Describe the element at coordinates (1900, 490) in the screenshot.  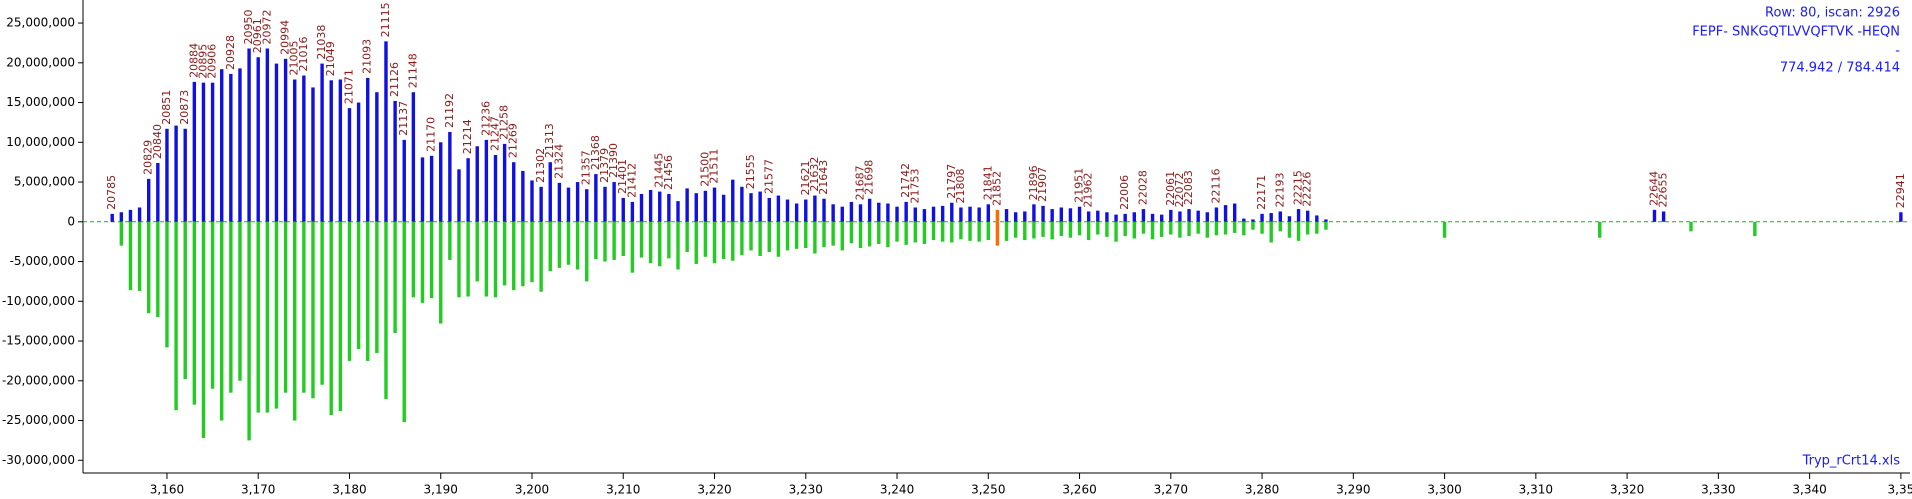
I see `x-tick-label: 3,35` at that location.